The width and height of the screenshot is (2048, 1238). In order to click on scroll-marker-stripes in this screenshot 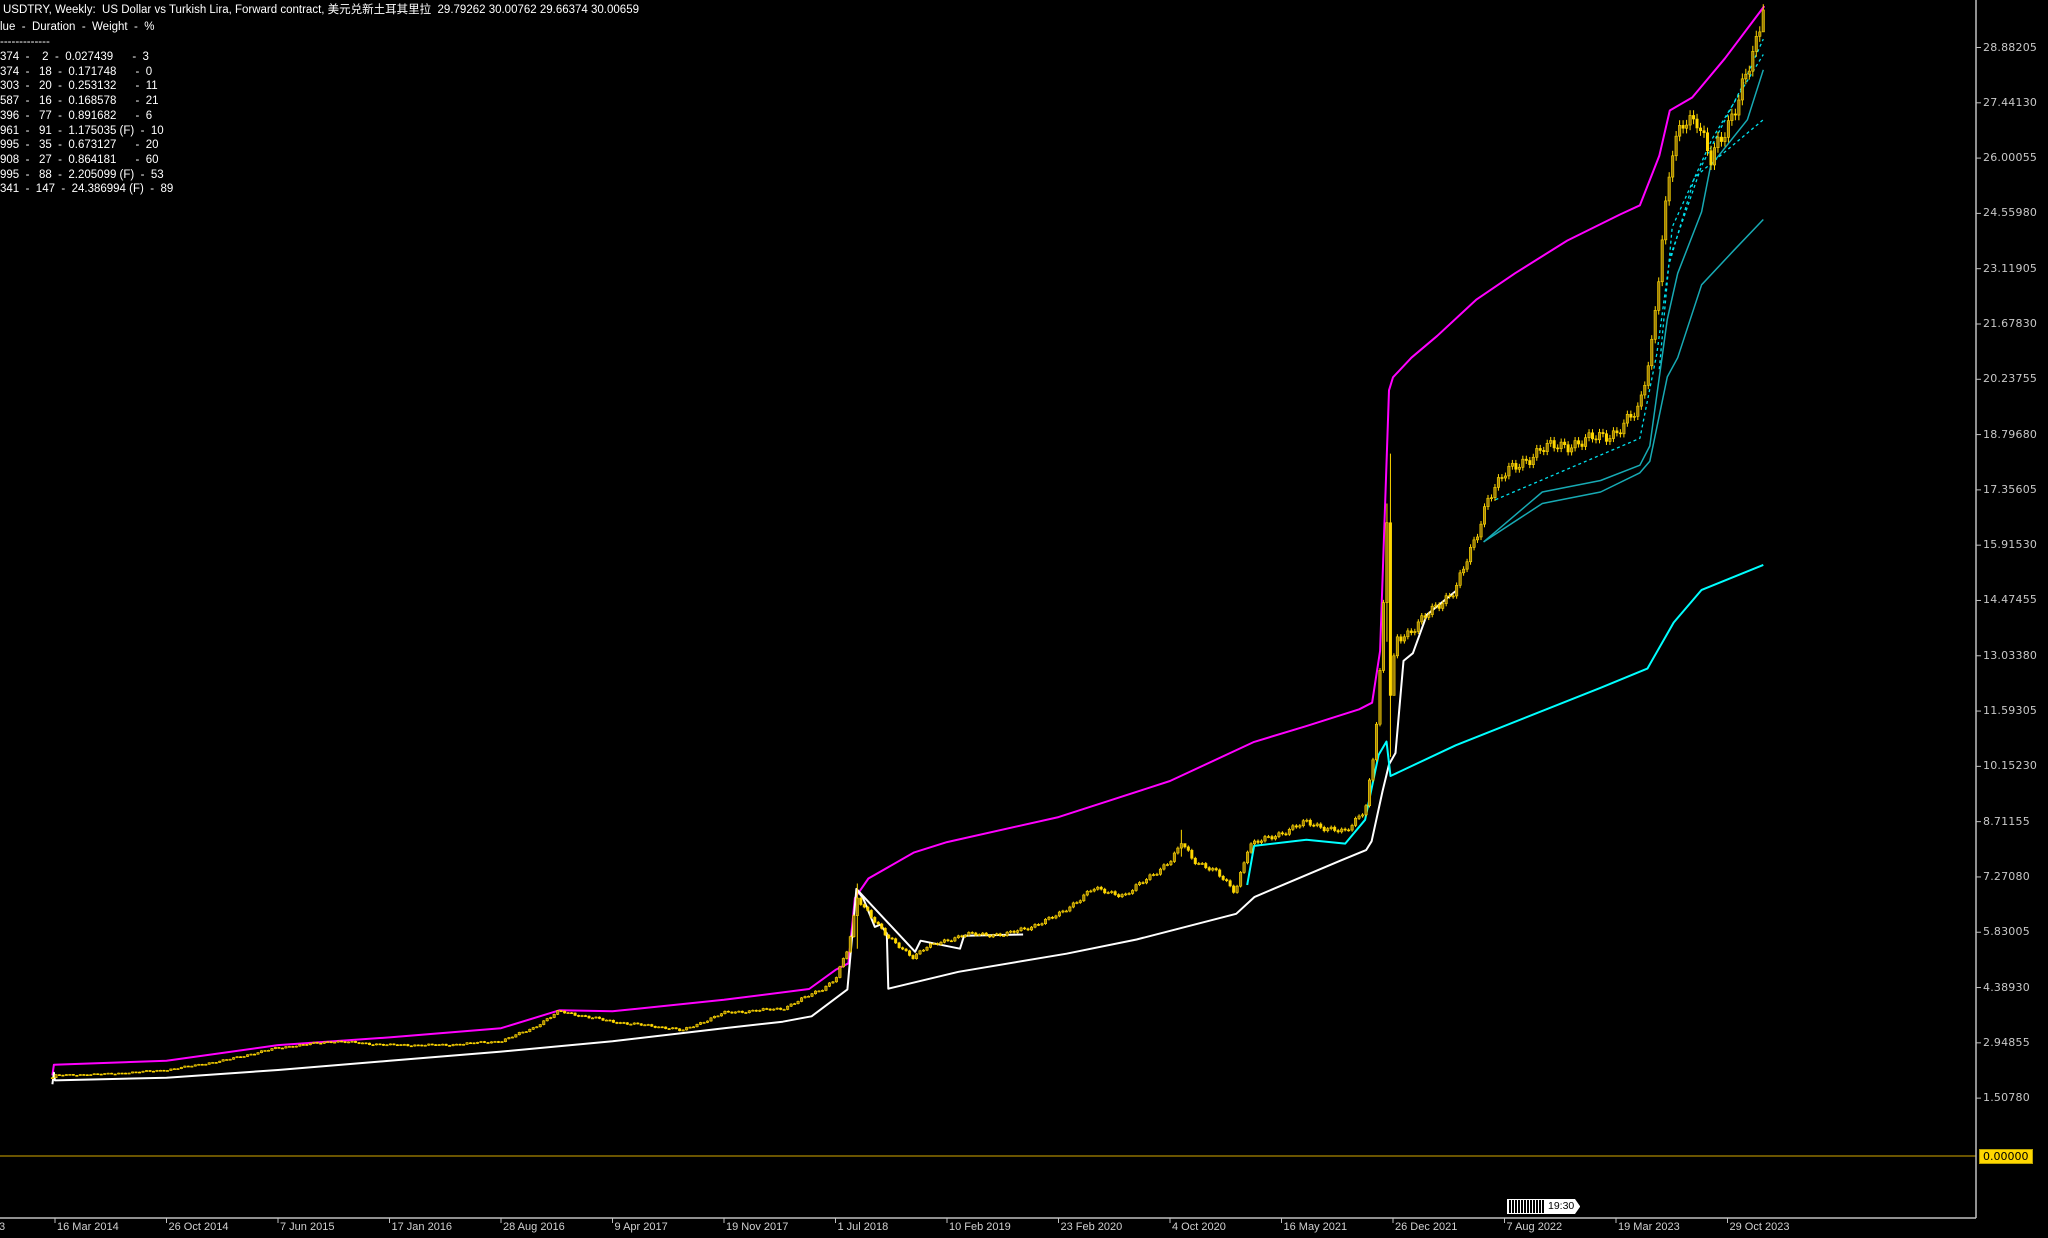, I will do `click(1526, 1206)`.